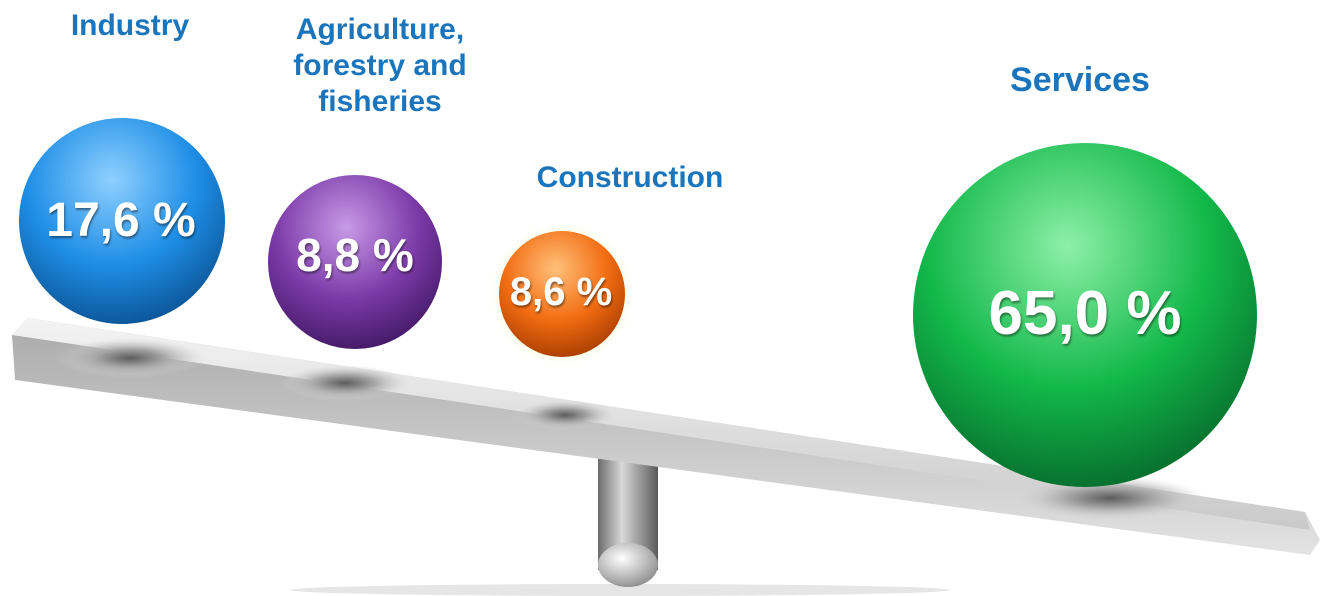  Describe the element at coordinates (355, 255) in the screenshot. I see `agriculture-value: 8,8 %` at that location.